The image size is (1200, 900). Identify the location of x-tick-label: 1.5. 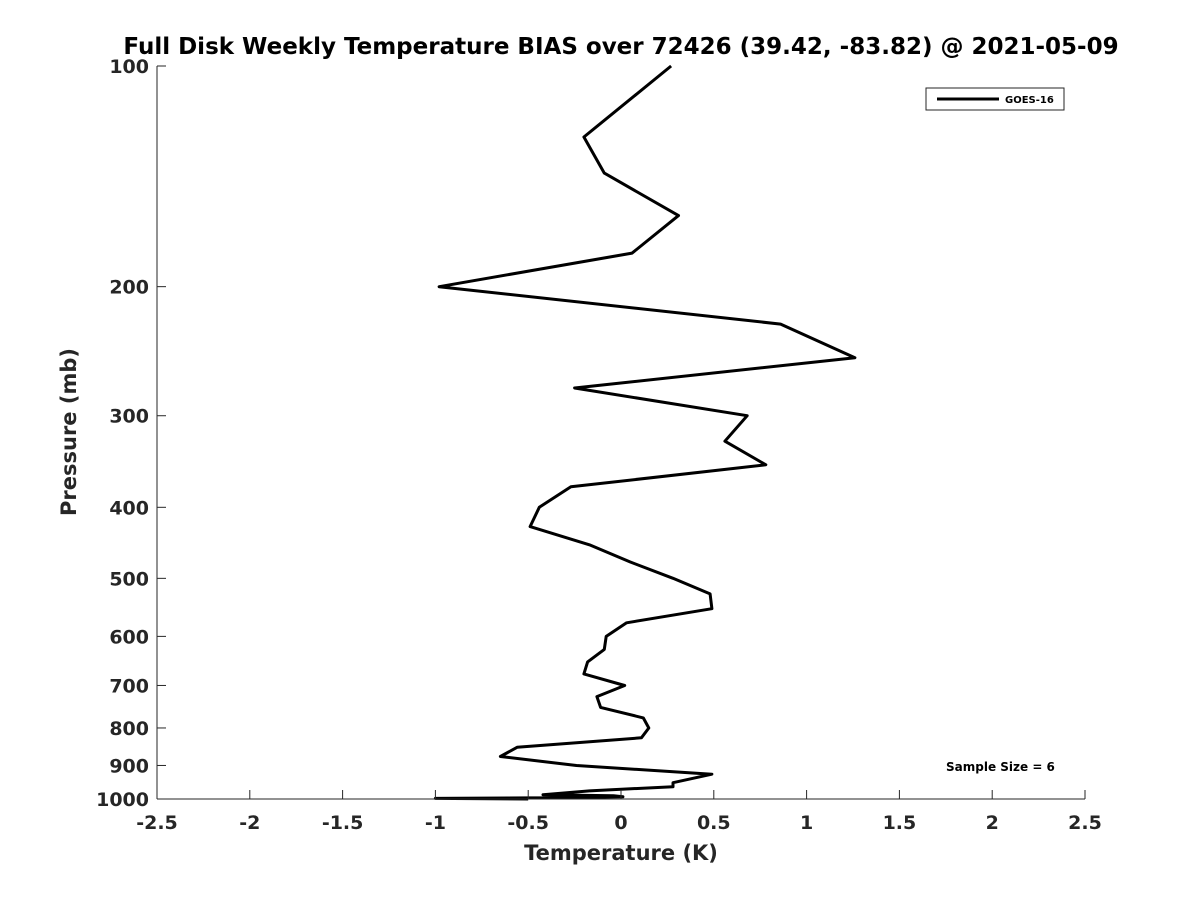
(900, 823).